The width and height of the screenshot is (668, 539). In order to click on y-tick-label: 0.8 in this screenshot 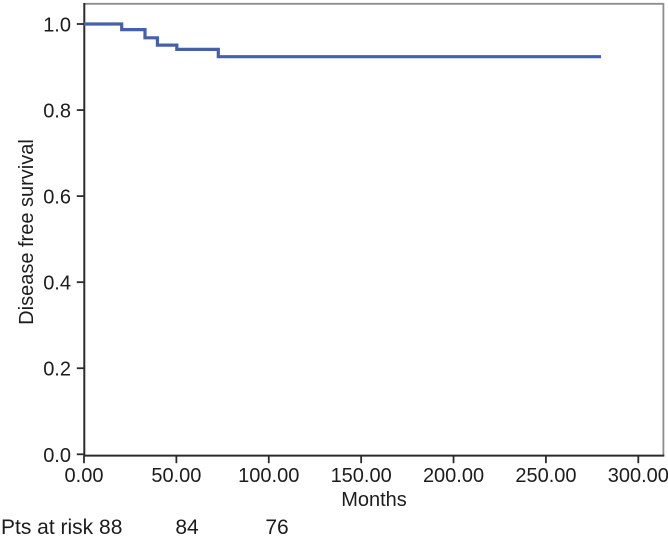, I will do `click(57, 112)`.